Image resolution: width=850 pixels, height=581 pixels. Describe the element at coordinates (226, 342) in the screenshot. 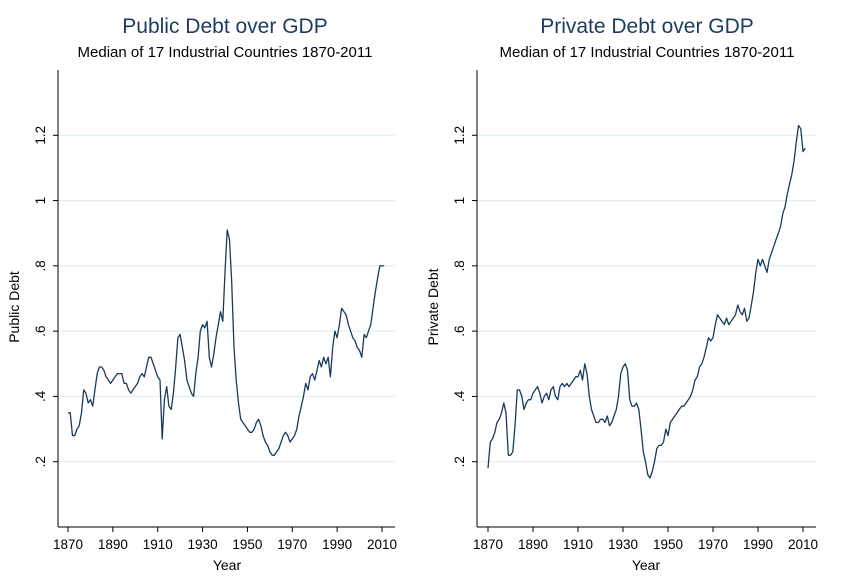

I see `public-debt-series-line` at that location.